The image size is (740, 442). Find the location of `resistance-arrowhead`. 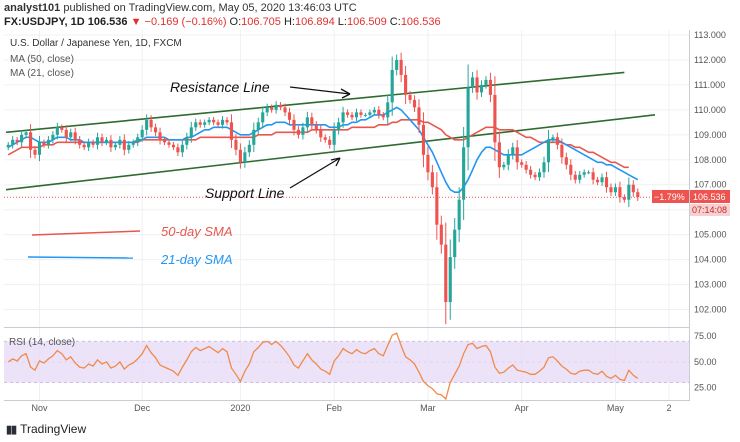

resistance-arrowhead is located at coordinates (345, 93).